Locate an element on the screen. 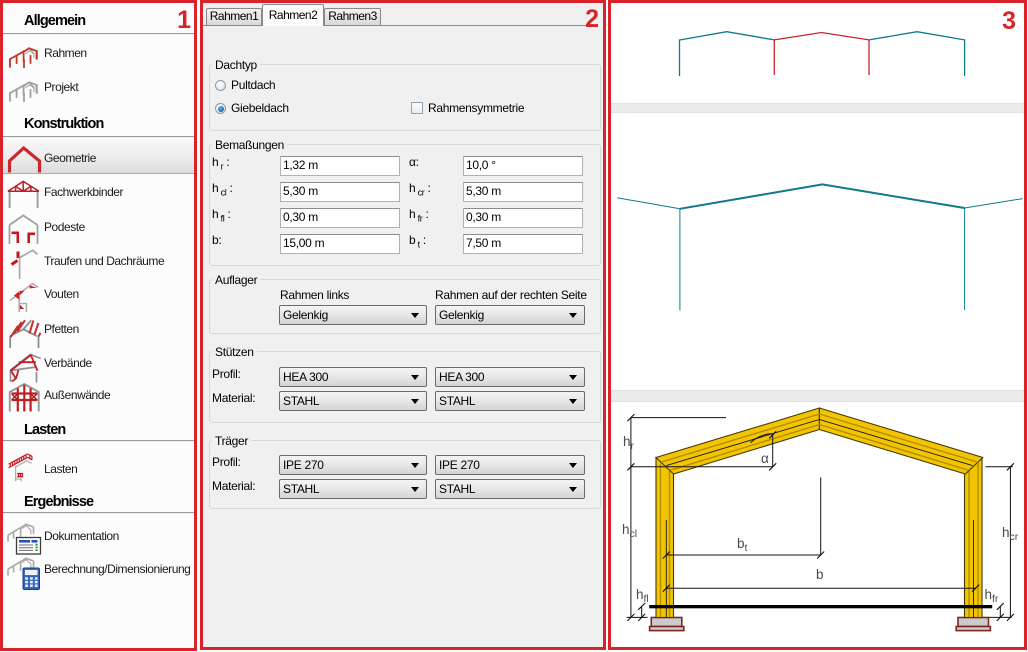 This screenshot has height=652, width=1028. svg-text: bt is located at coordinates (742, 545).